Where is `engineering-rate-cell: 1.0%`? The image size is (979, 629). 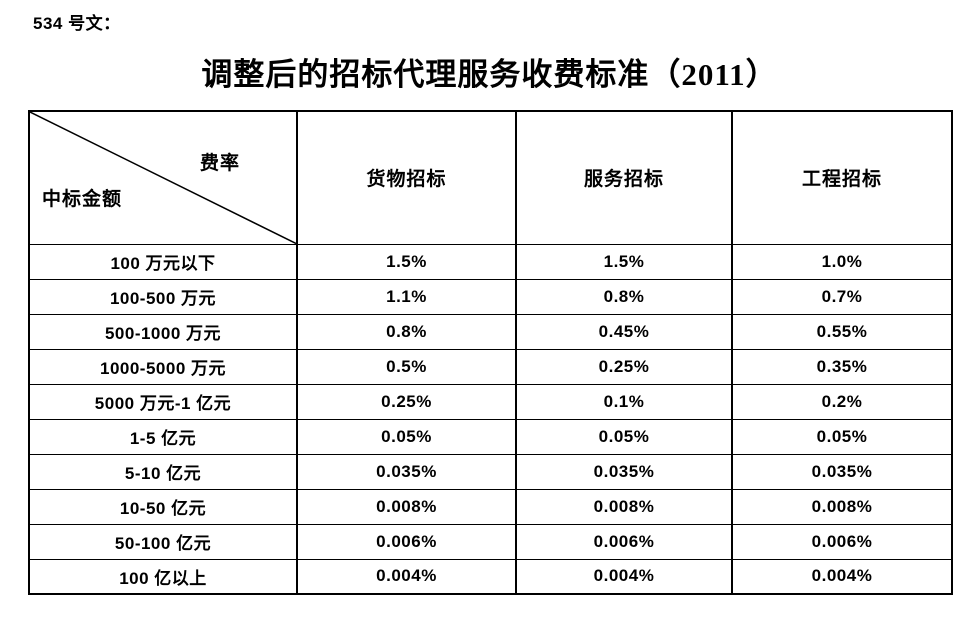
engineering-rate-cell: 1.0% is located at coordinates (842, 261).